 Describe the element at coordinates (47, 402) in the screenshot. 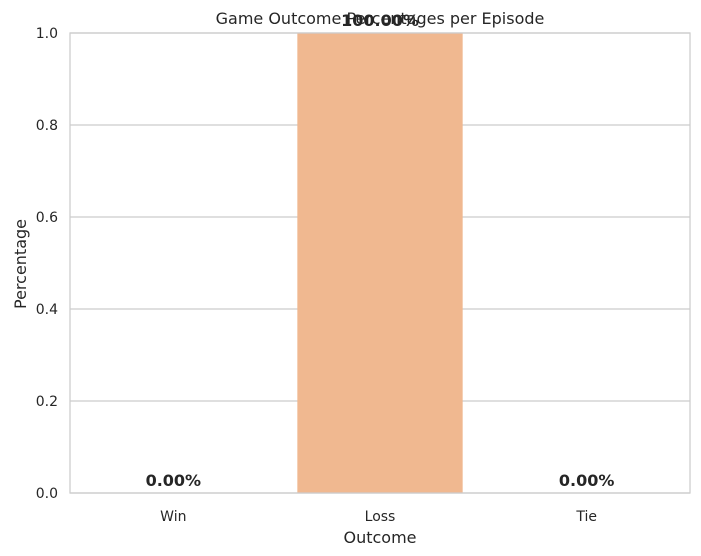

I see `y-tick-label: 0.2` at that location.